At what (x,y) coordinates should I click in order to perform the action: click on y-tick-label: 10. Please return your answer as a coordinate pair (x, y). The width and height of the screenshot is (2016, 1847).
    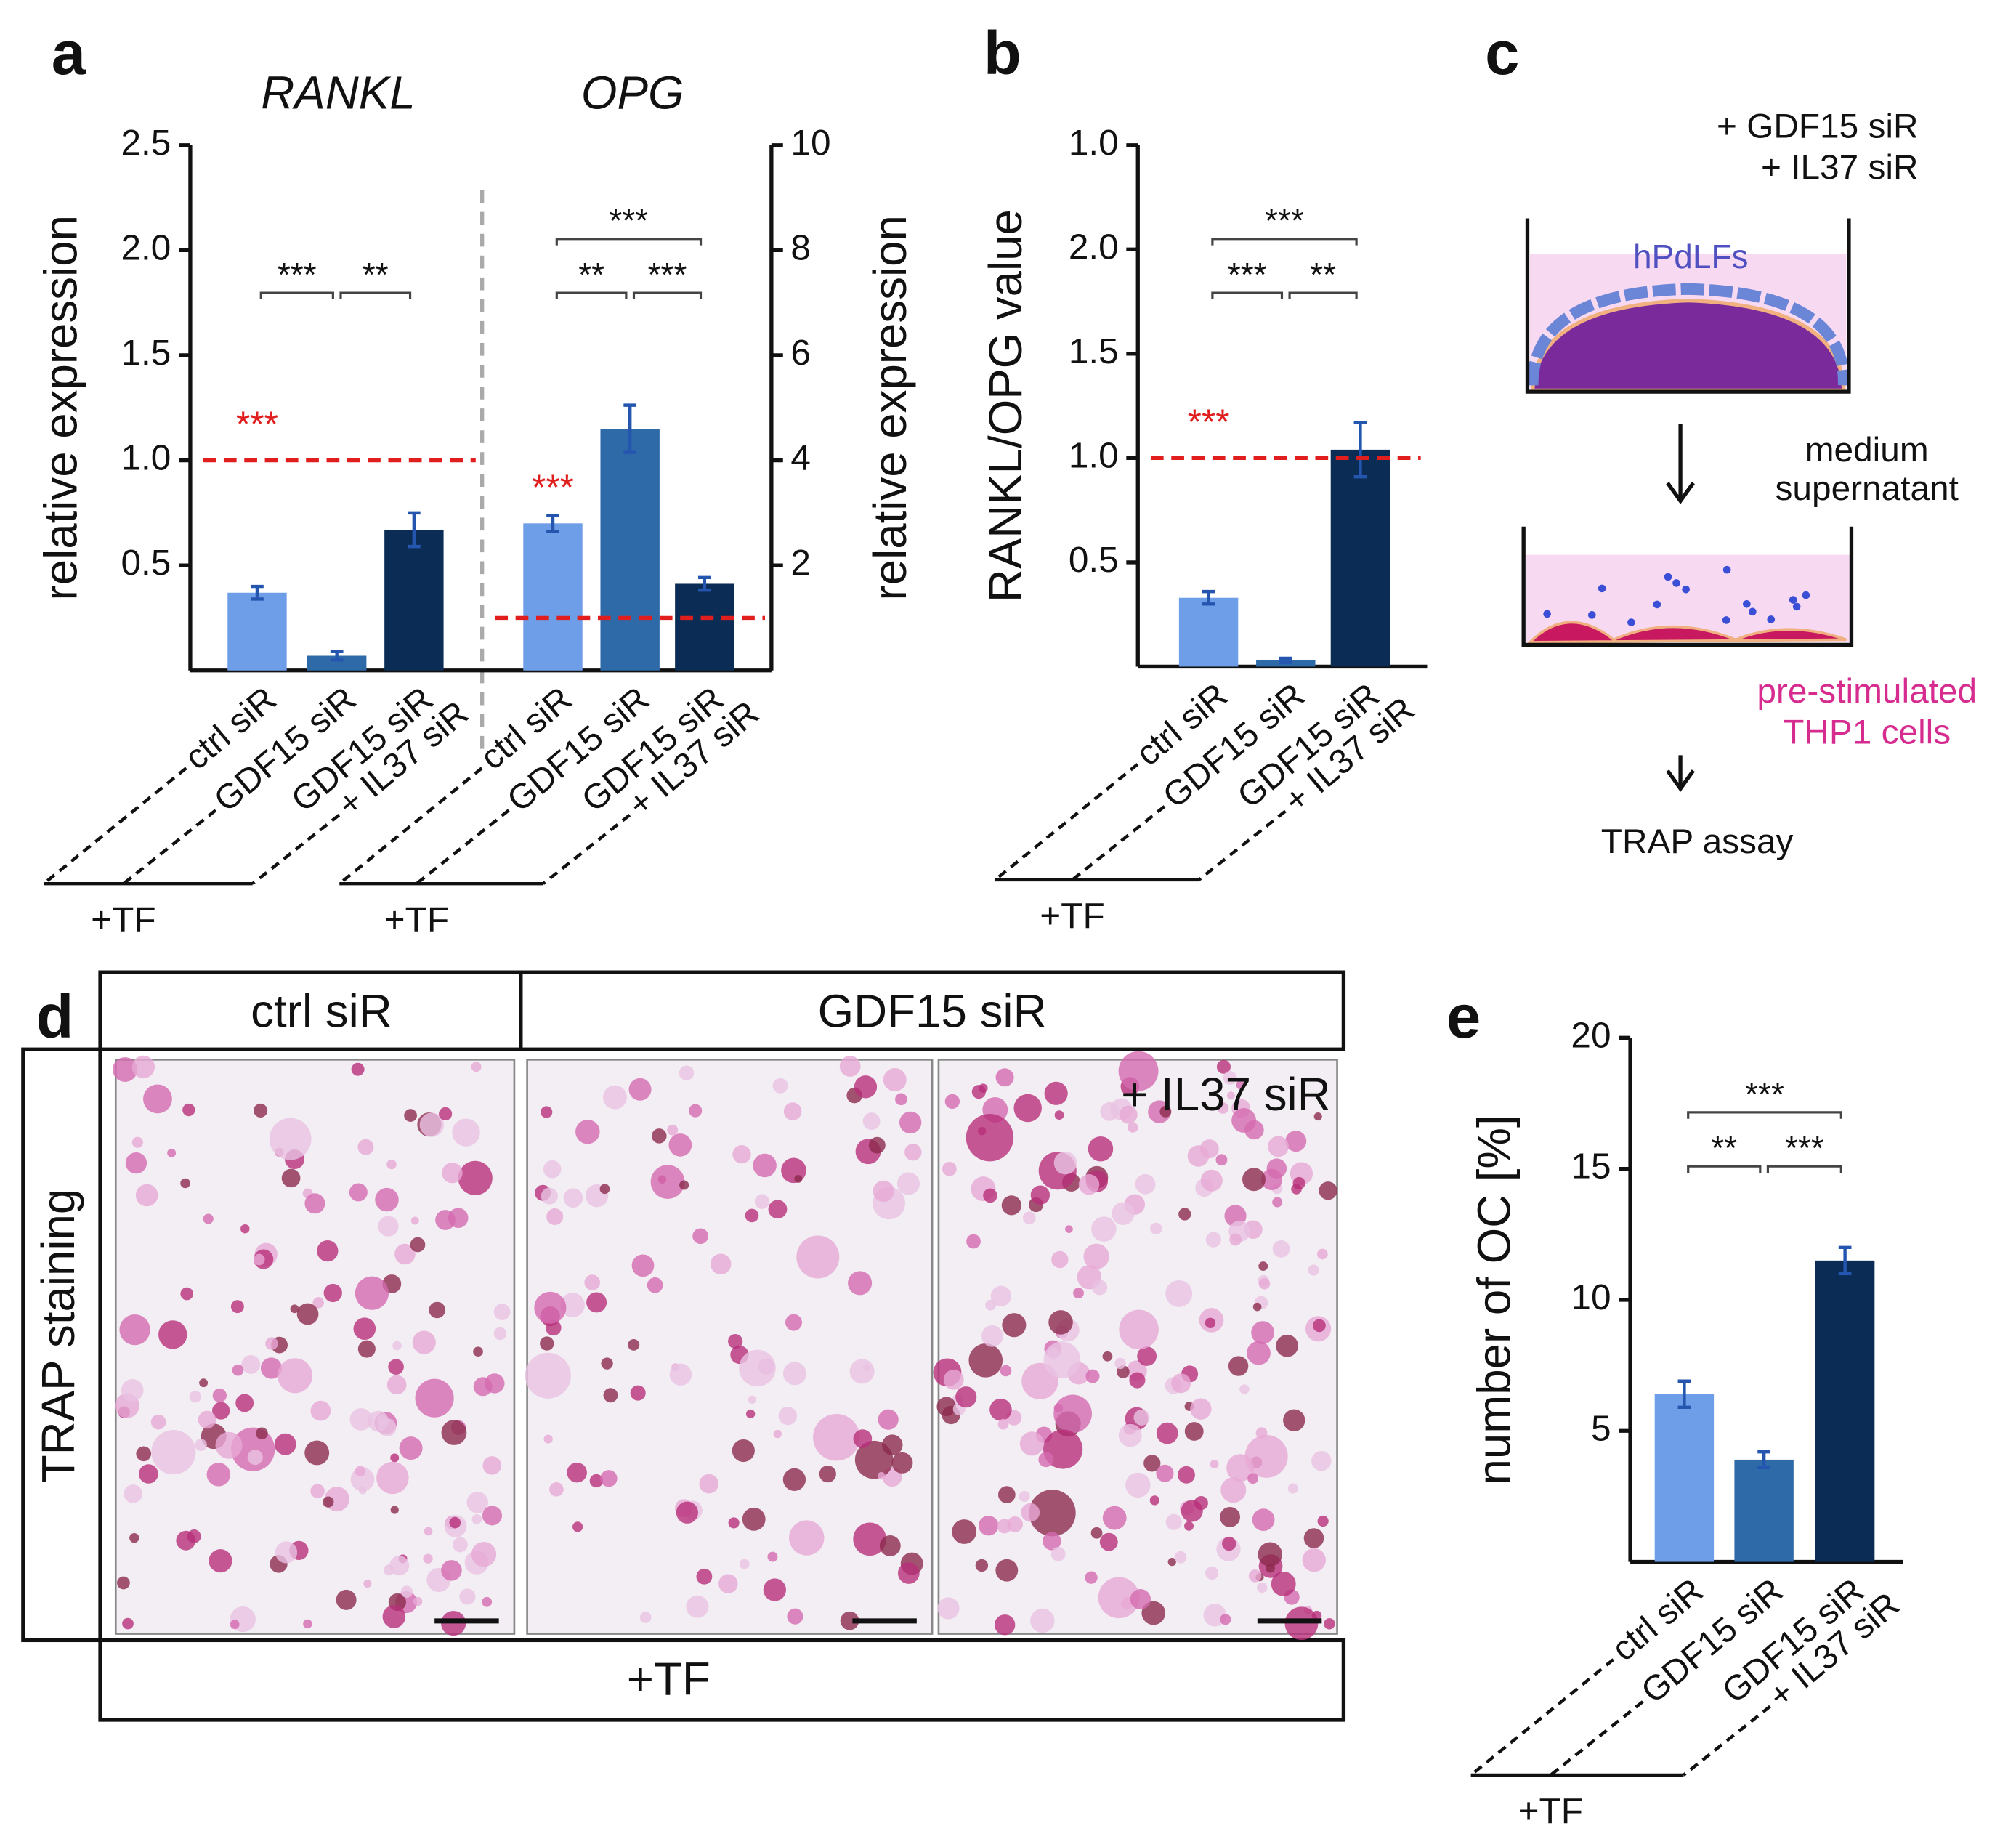
    Looking at the image, I should click on (1591, 1297).